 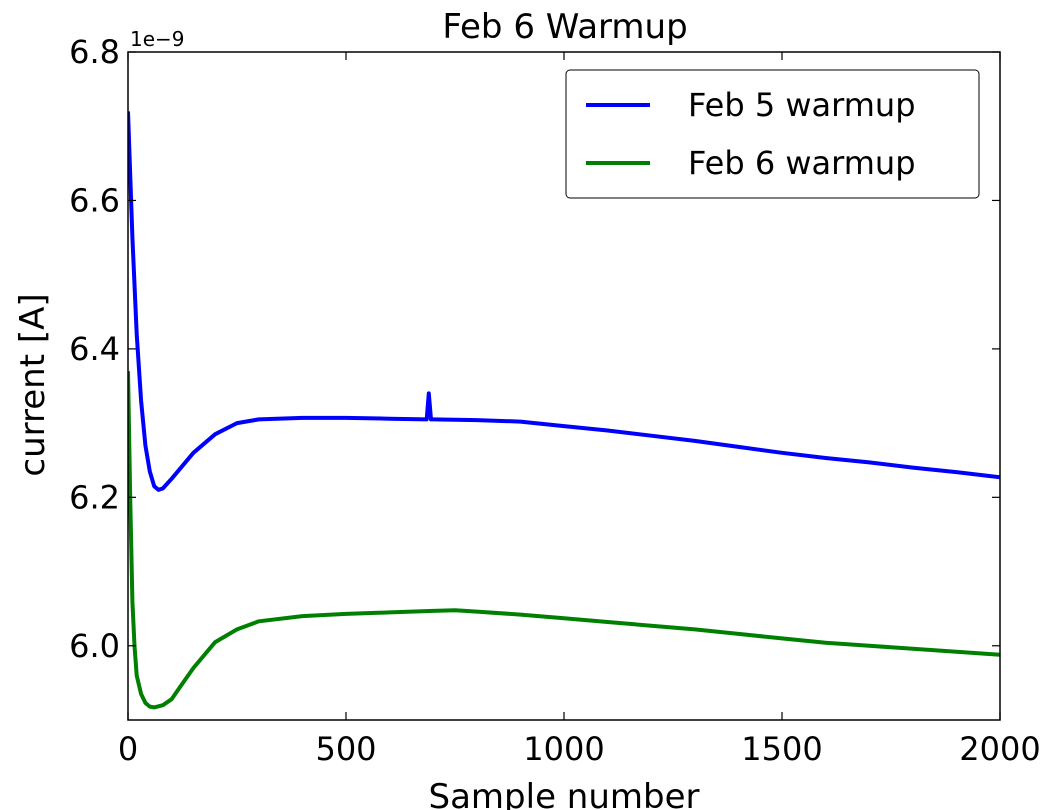 I want to click on y-tick-label: 6.6, so click(x=94, y=200).